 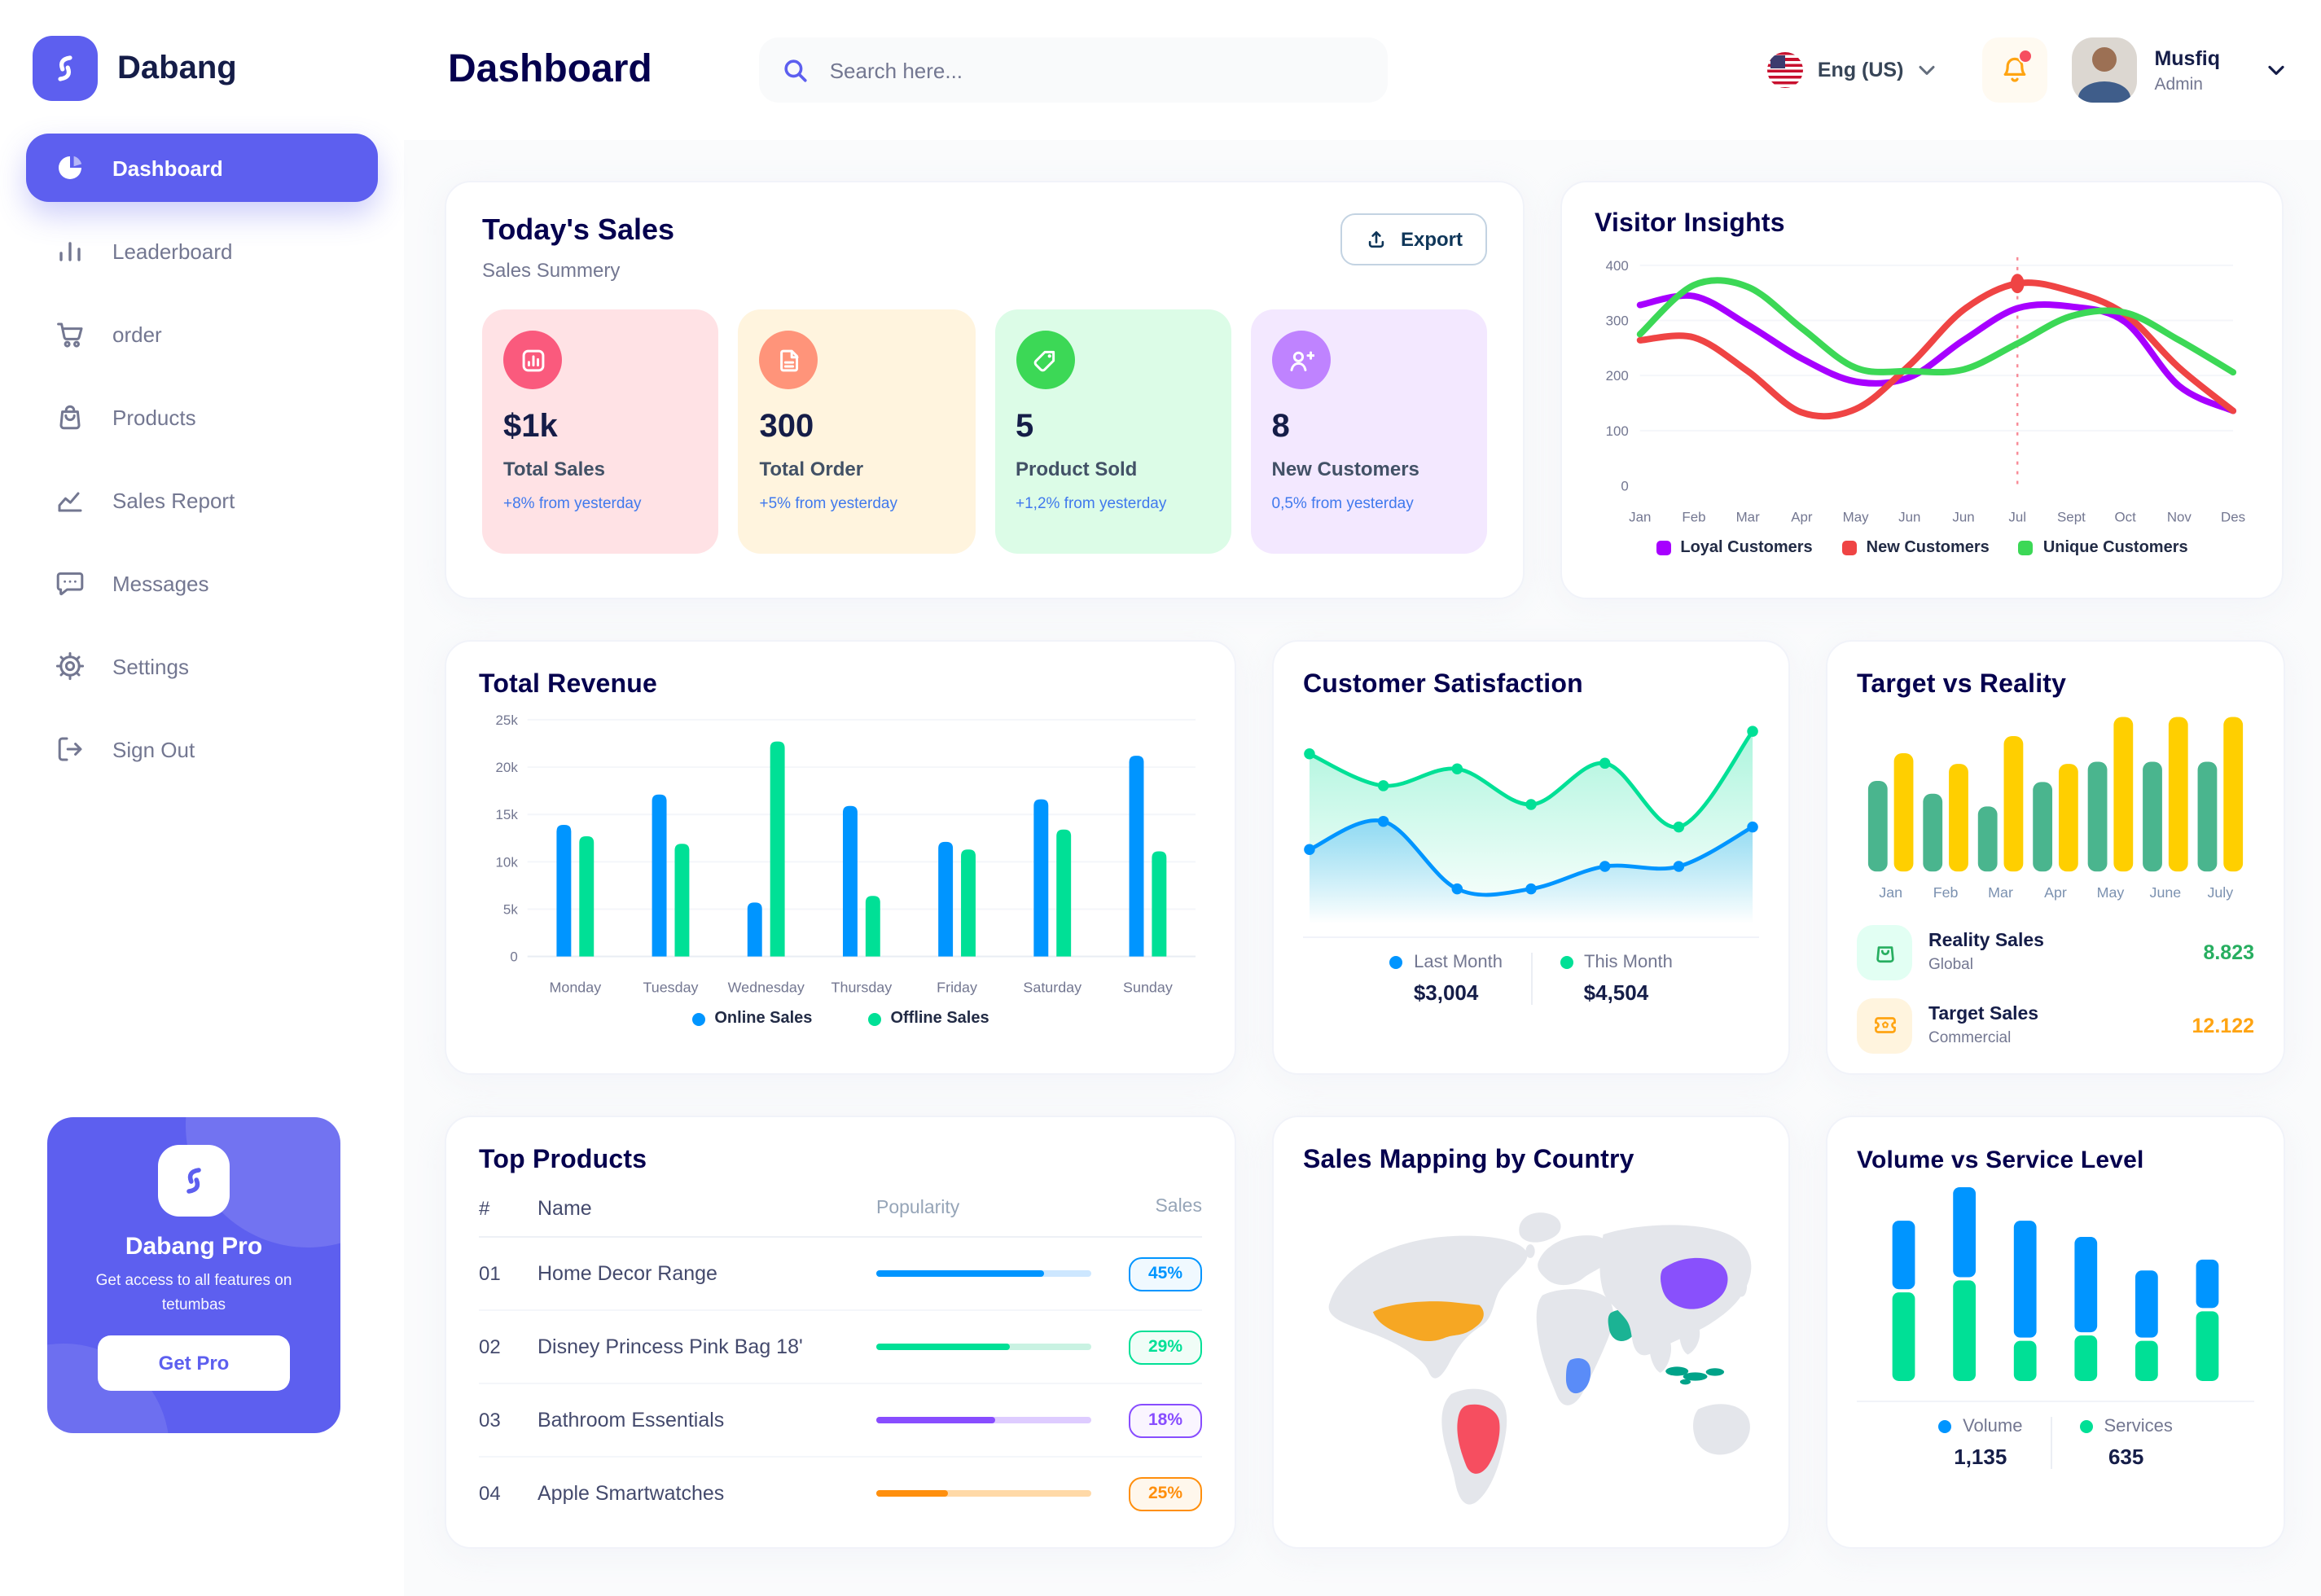 I want to click on map-indonesia, so click(x=1695, y=1375).